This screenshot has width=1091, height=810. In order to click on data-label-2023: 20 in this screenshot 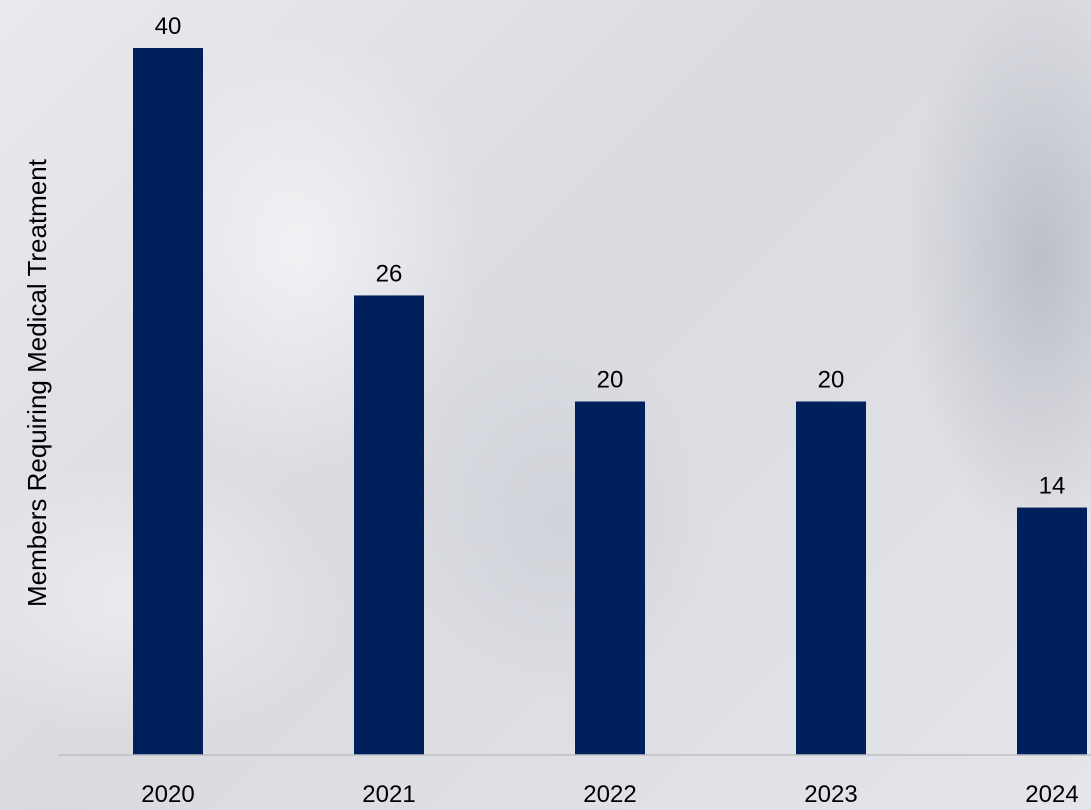, I will do `click(831, 380)`.